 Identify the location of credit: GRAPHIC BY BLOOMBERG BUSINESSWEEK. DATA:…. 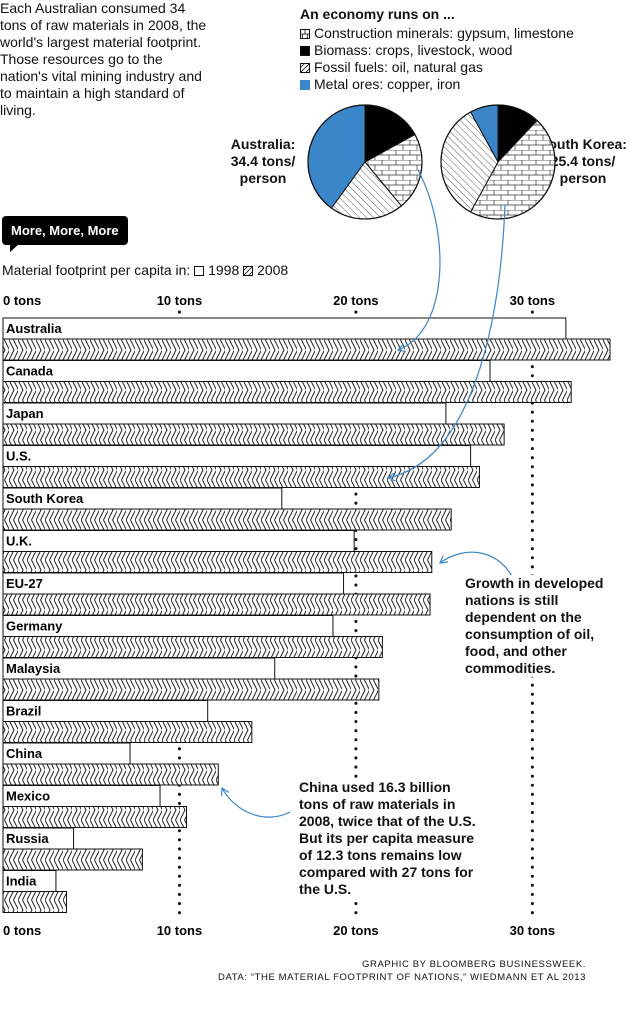
(402, 971).